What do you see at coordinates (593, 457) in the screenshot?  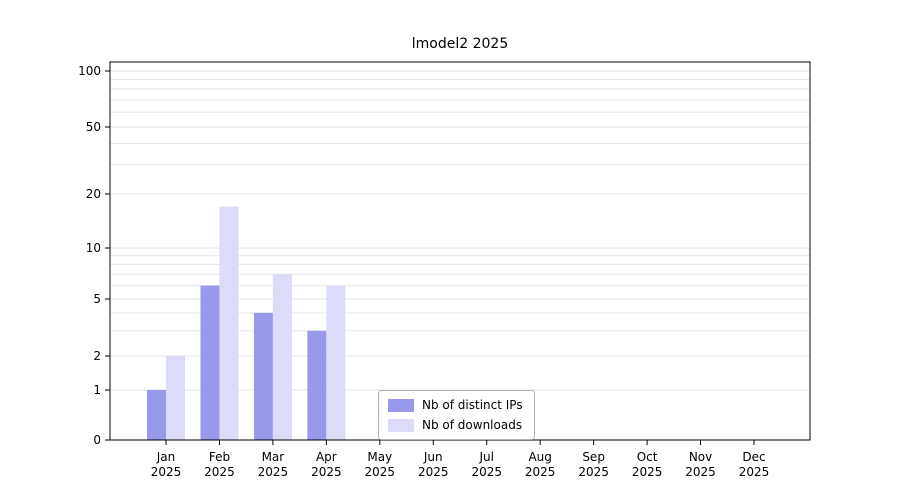 I see `x-tick-label-month: Sep` at bounding box center [593, 457].